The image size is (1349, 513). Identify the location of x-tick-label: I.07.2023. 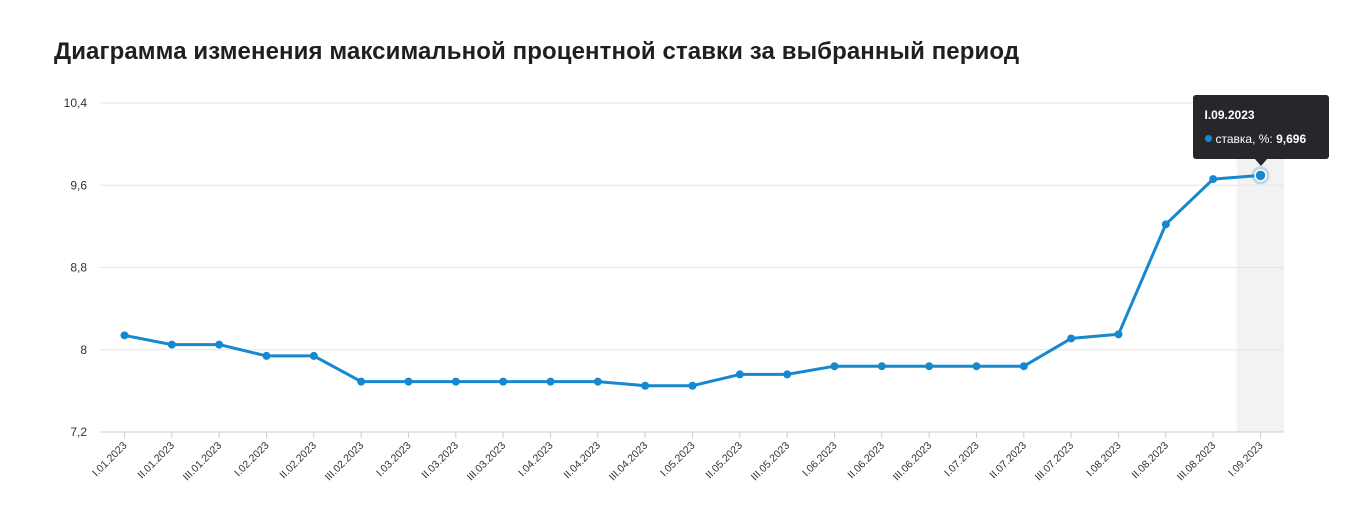
(962, 460).